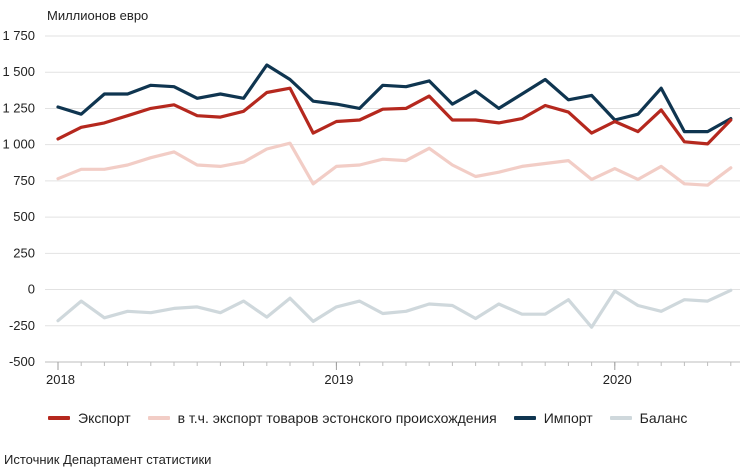 The width and height of the screenshot is (750, 471). I want to click on legend-item-export: Экспорт, so click(89, 418).